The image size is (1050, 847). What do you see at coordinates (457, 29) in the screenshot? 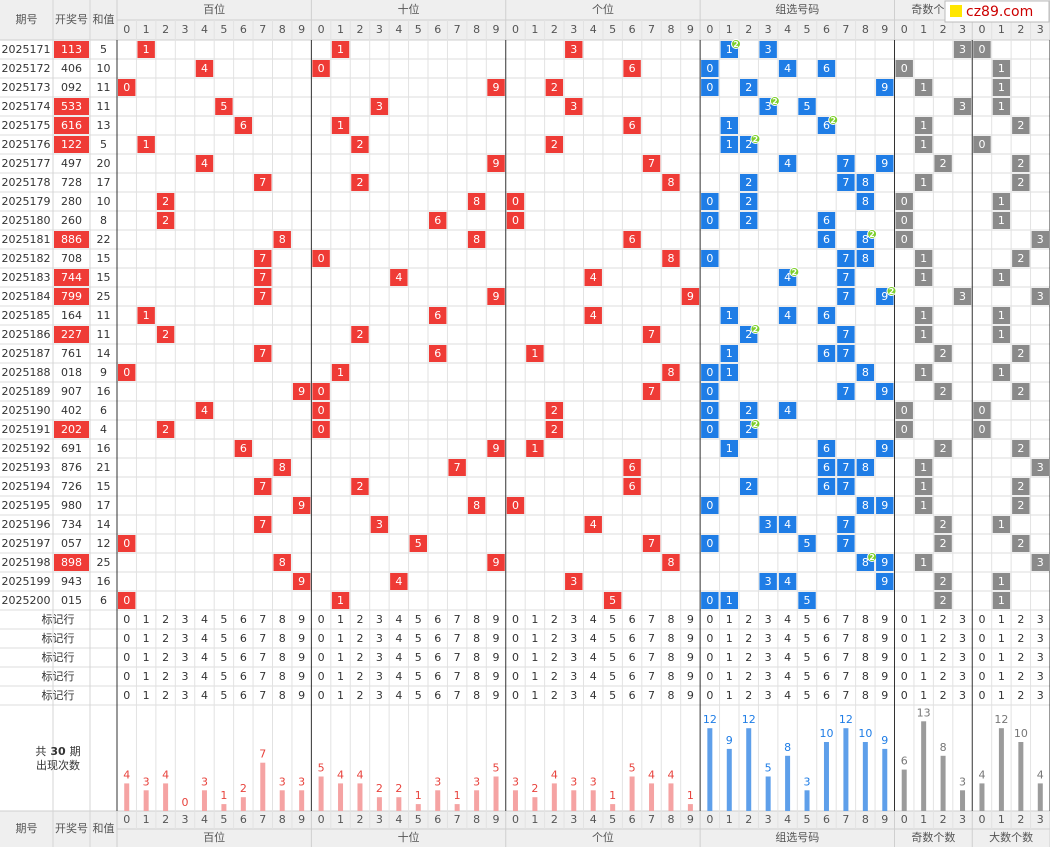
I see `digit-header: 7` at bounding box center [457, 29].